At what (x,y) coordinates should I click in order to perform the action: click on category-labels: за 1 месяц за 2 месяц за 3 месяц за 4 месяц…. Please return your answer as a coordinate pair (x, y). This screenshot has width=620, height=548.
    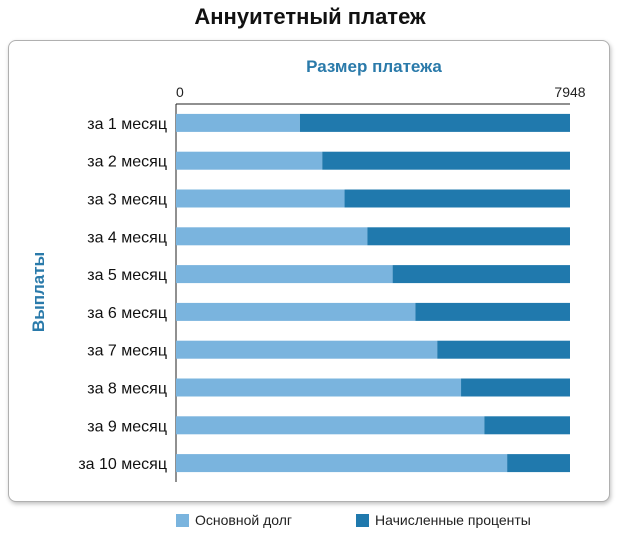
    Looking at the image, I should click on (122, 294).